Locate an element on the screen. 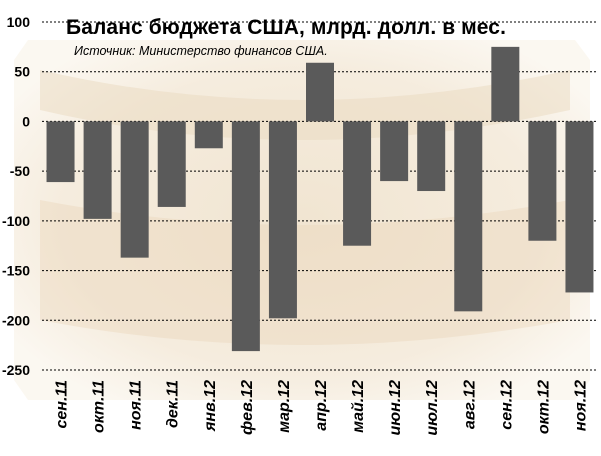 The image size is (601, 456). y-tick-label: 50 is located at coordinates (22, 72).